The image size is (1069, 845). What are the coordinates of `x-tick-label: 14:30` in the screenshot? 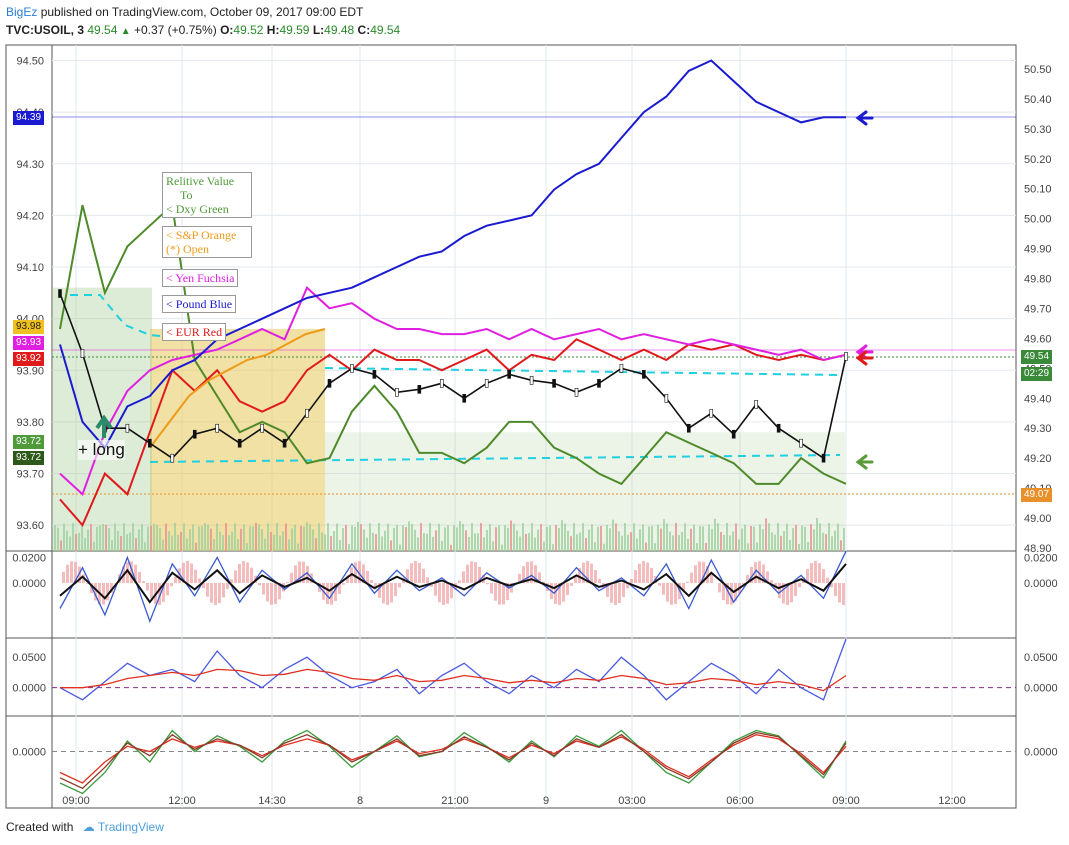 It's located at (272, 801).